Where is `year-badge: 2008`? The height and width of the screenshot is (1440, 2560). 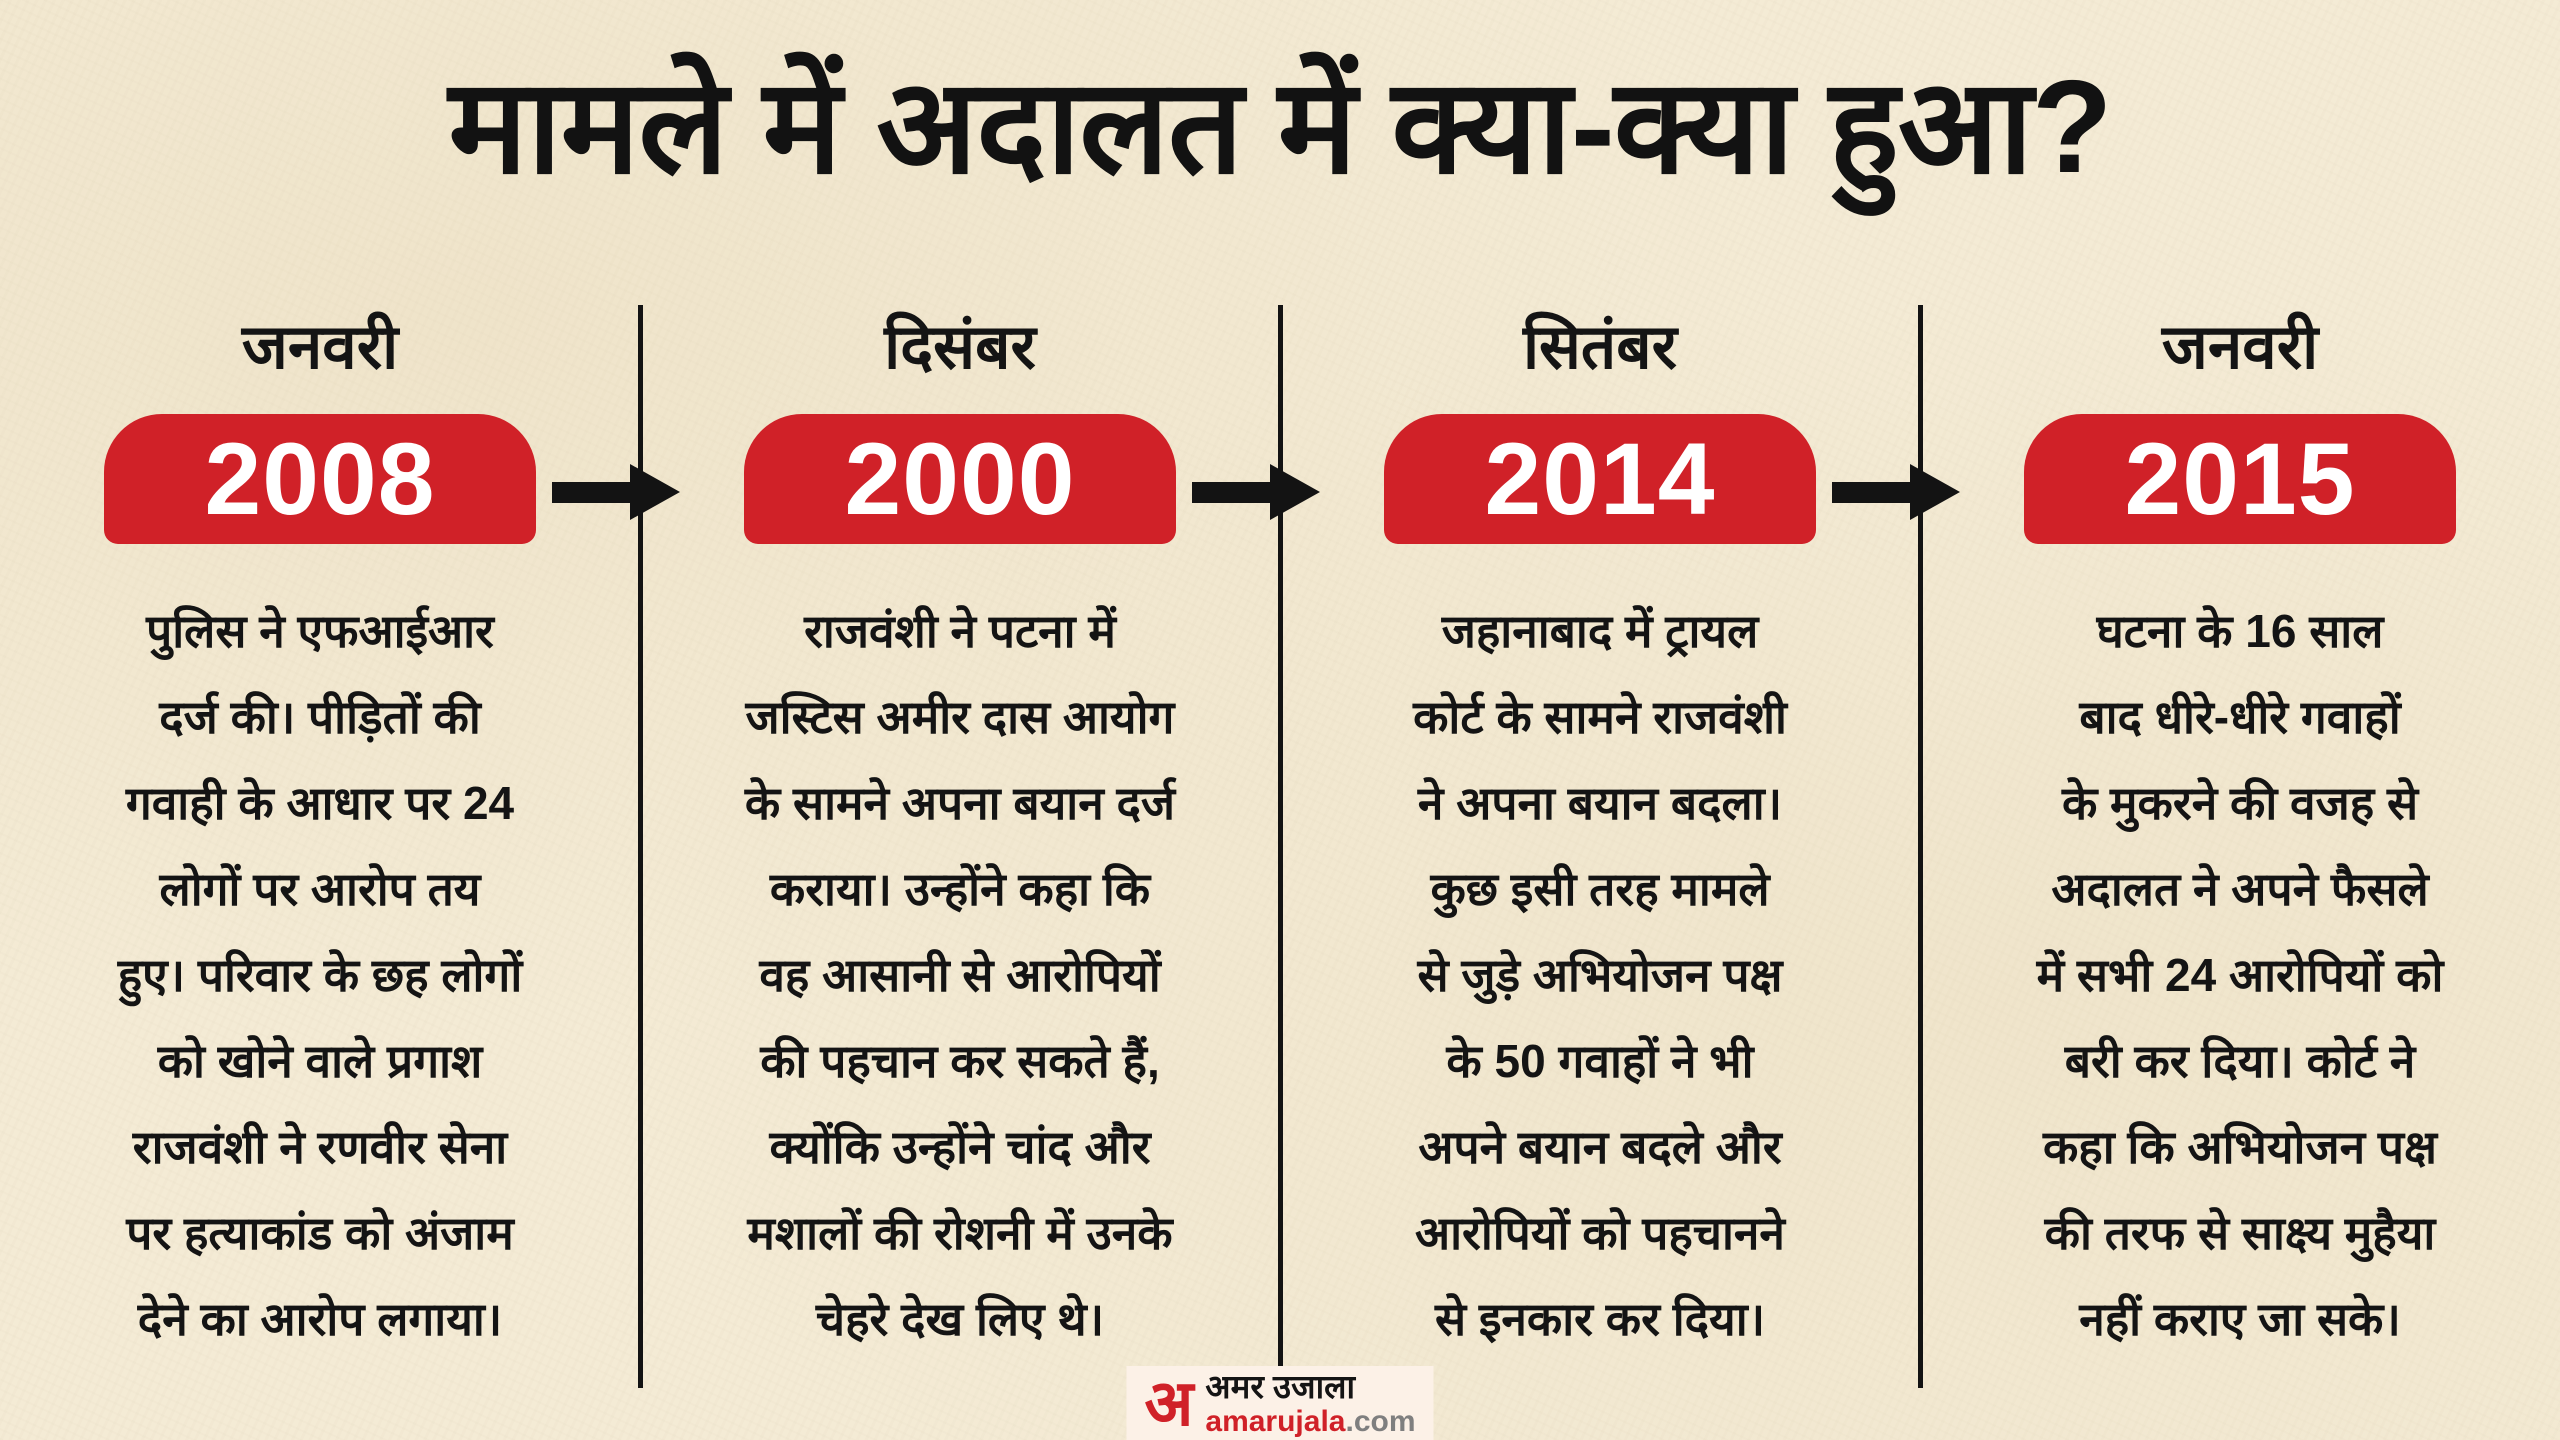 year-badge: 2008 is located at coordinates (320, 479).